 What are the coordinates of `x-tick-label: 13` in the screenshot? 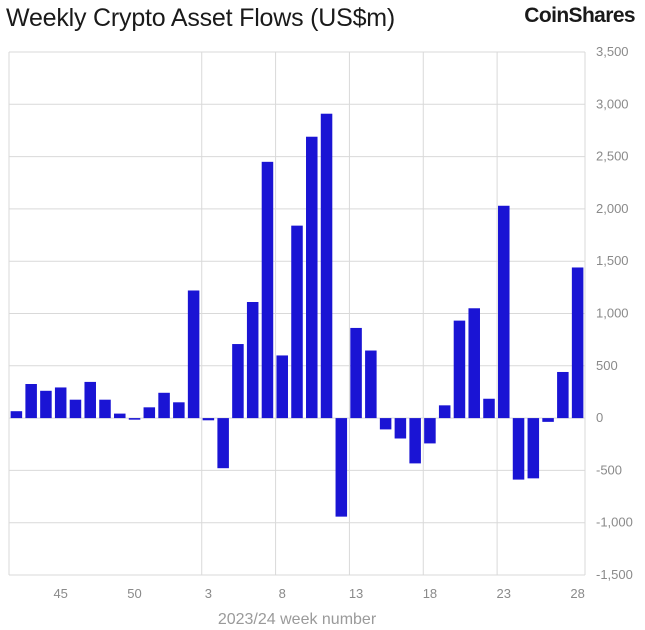 It's located at (356, 593).